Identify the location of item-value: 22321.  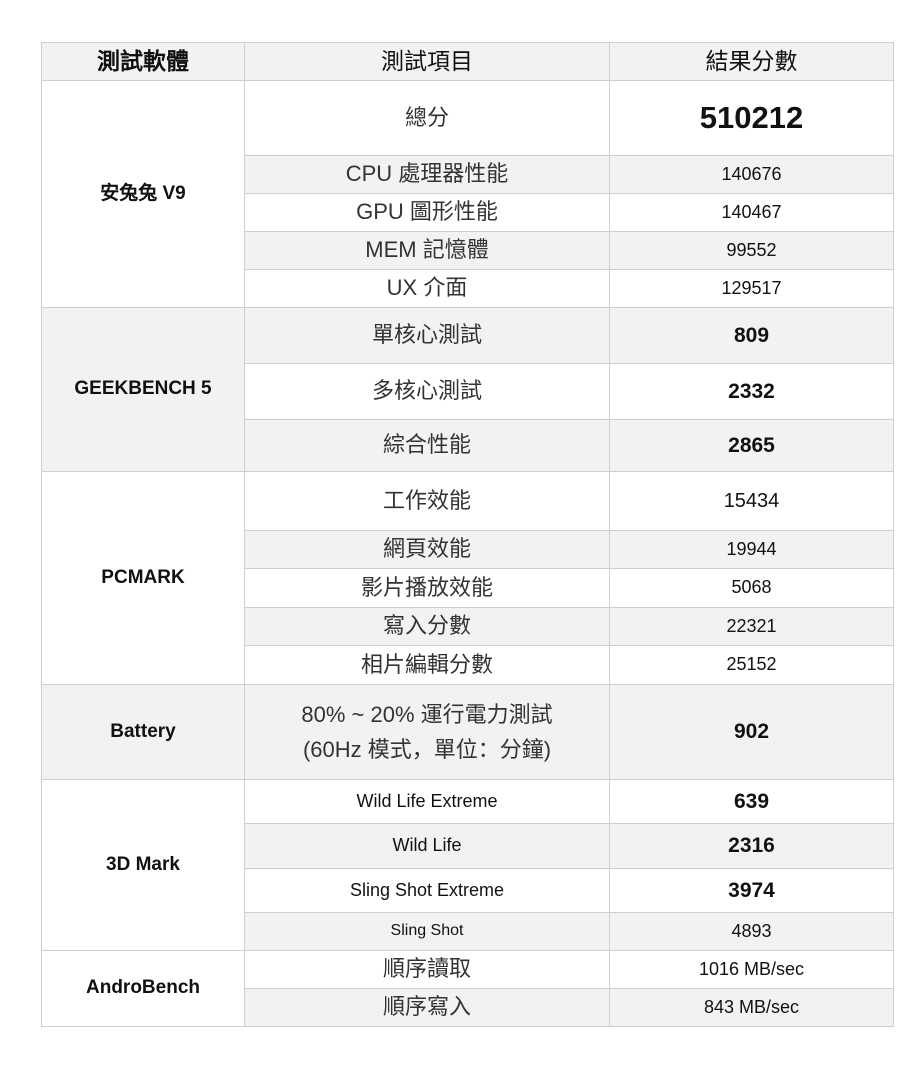
(751, 626).